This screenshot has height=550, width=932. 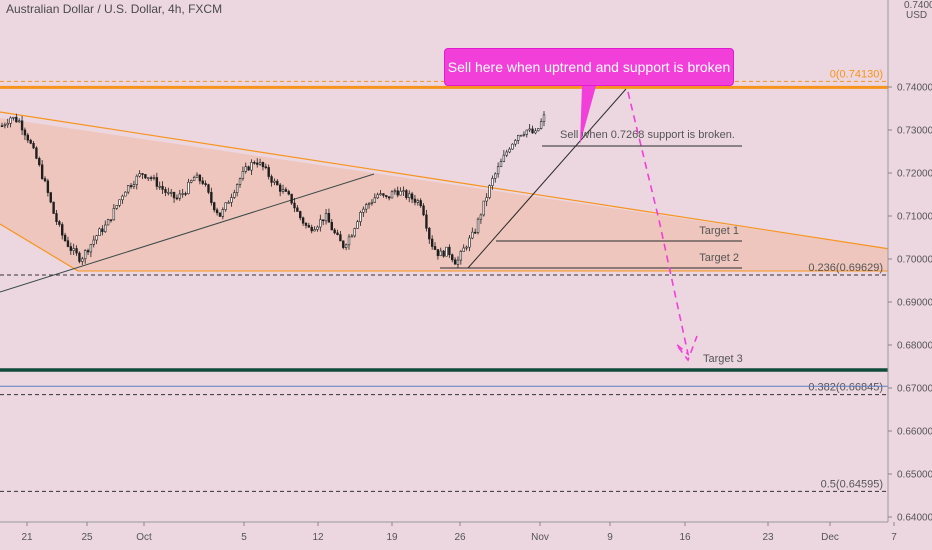 What do you see at coordinates (87, 537) in the screenshot?
I see `time-tick-label: 25` at bounding box center [87, 537].